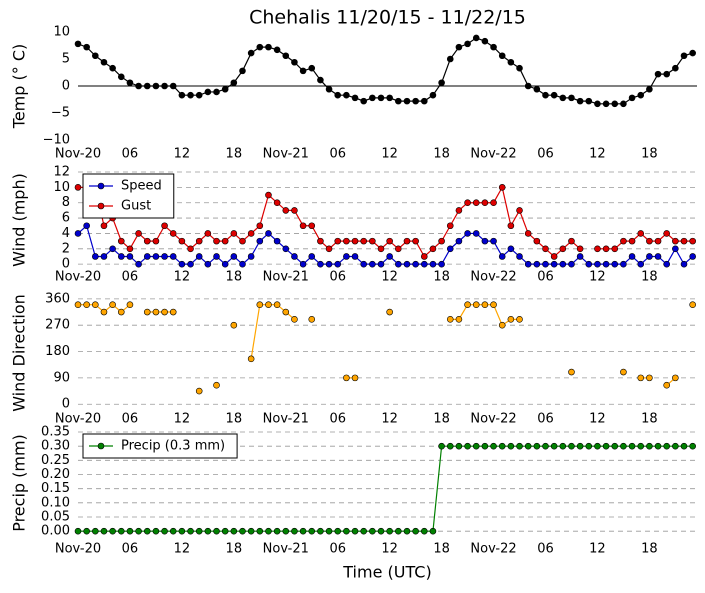  Describe the element at coordinates (286, 549) in the screenshot. I see `x-tick-label: Nov-21` at that location.